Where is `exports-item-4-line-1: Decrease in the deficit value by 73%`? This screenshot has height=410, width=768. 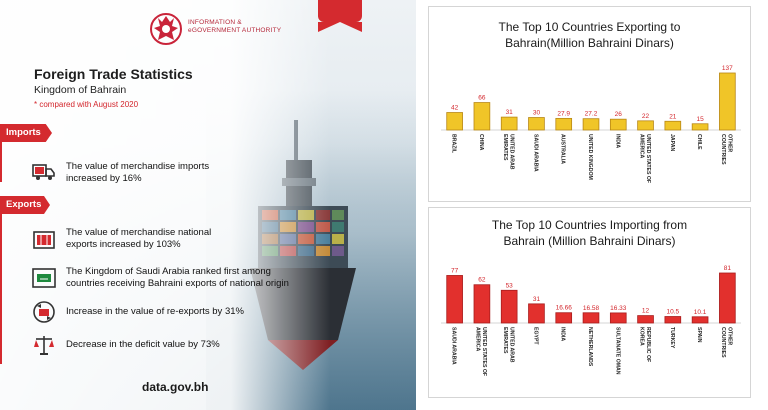
exports-item-4-line-1: Decrease in the deficit value by 73% is located at coordinates (143, 344).